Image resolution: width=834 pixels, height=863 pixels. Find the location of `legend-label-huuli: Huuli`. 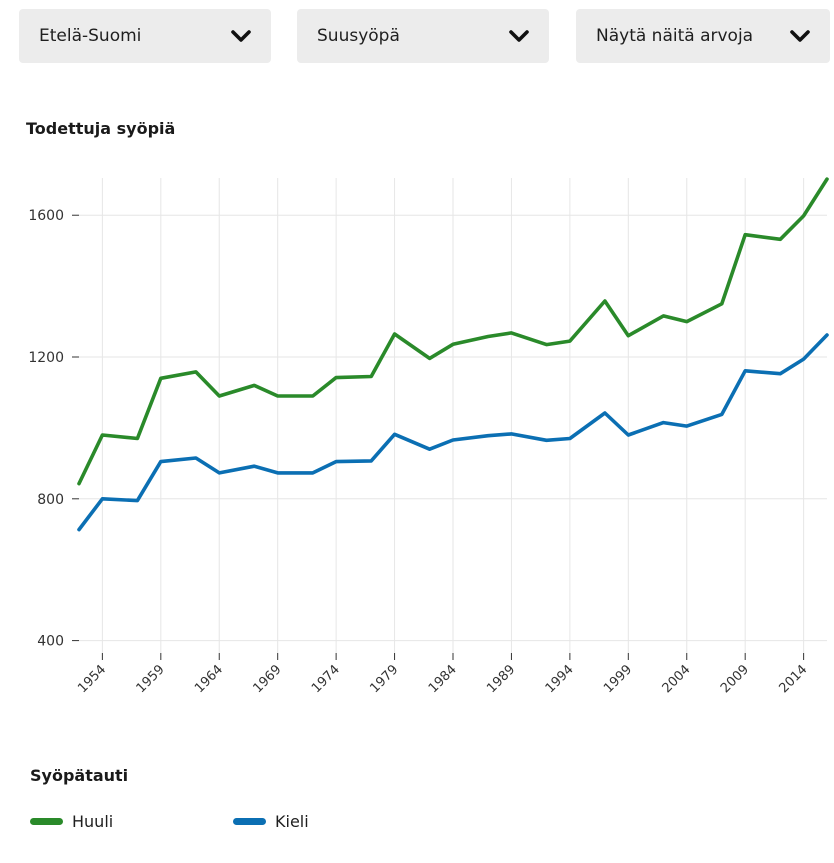

legend-label-huuli: Huuli is located at coordinates (93, 821).